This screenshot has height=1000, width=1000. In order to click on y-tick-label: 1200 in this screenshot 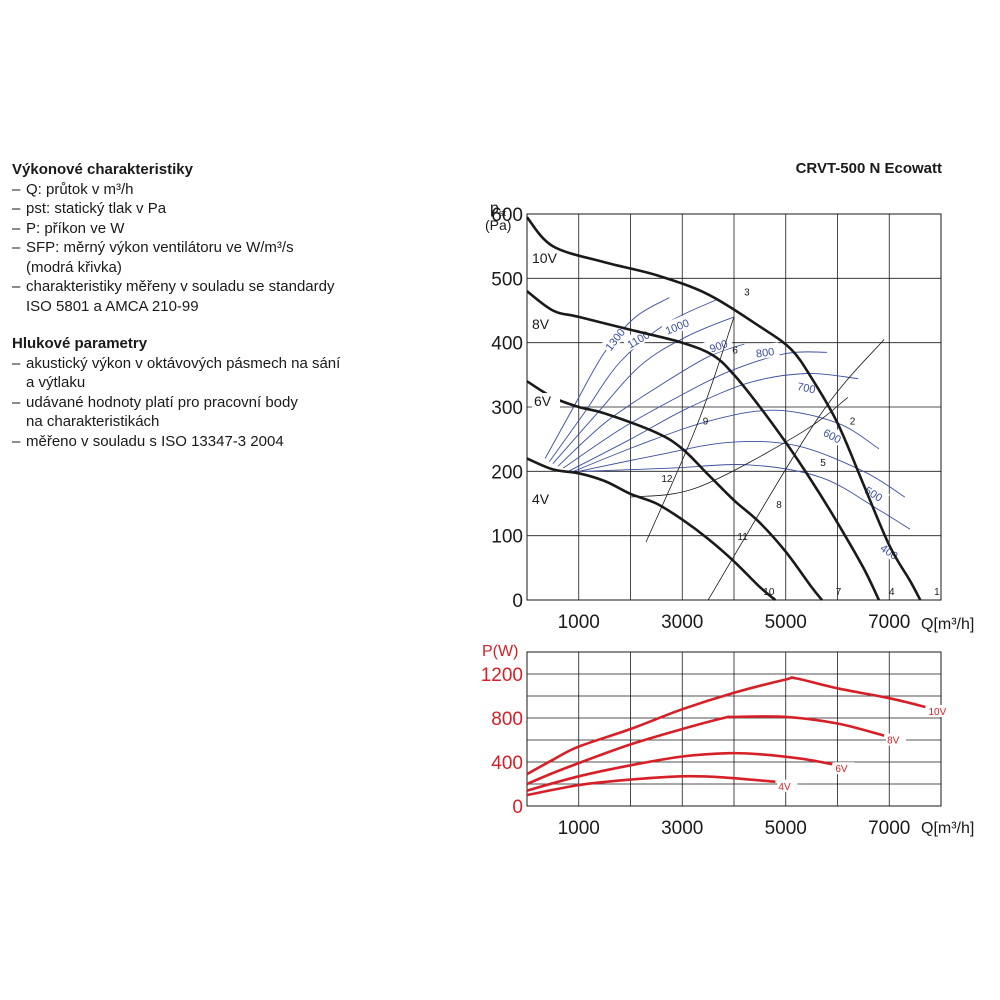, I will do `click(502, 675)`.